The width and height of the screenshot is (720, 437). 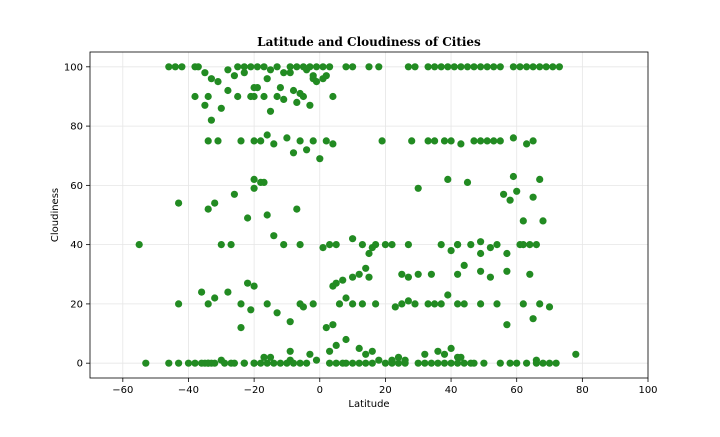 I want to click on x-tick-label: 100, so click(x=647, y=390).